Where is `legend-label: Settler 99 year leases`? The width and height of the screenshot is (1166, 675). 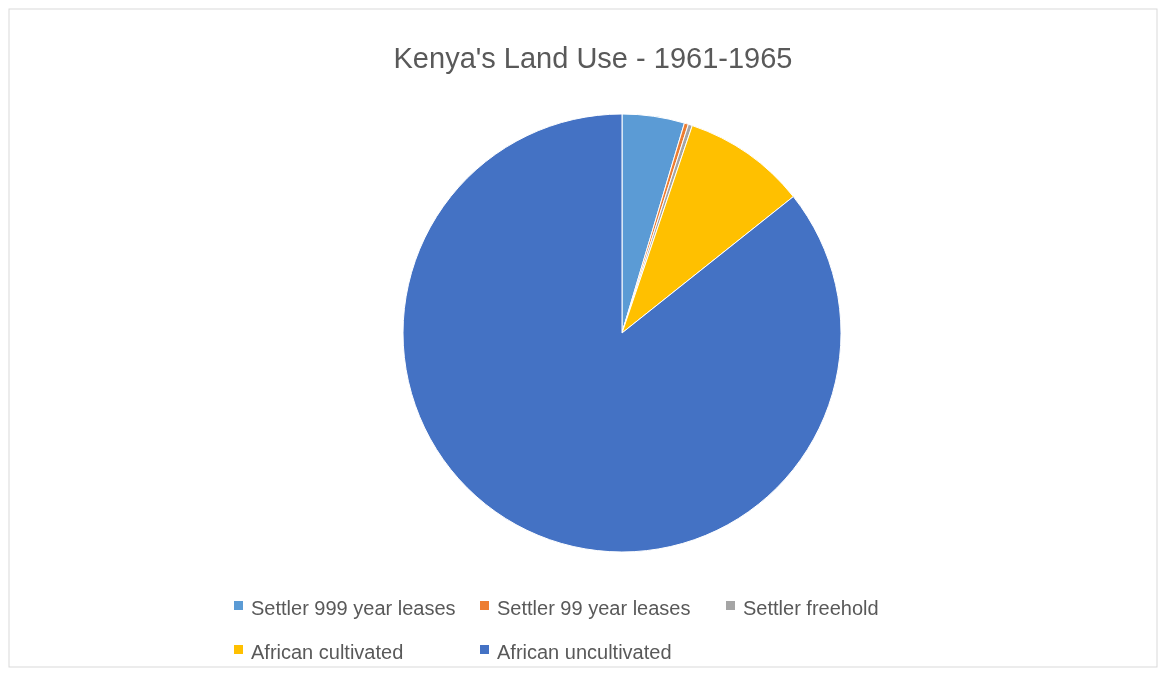
legend-label: Settler 99 year leases is located at coordinates (594, 608).